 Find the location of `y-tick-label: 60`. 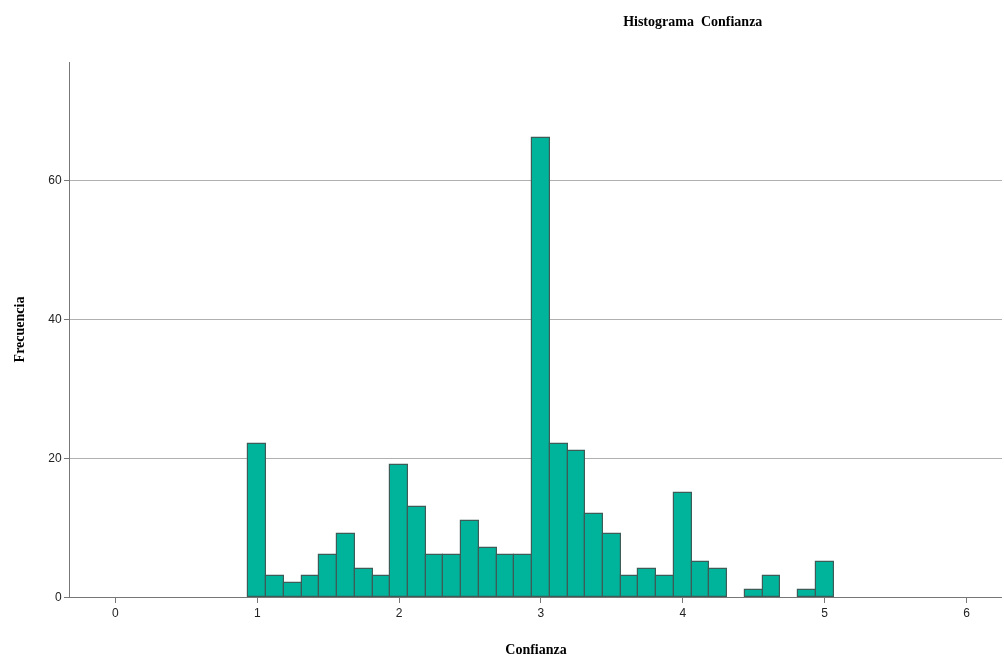

y-tick-label: 60 is located at coordinates (55, 180).